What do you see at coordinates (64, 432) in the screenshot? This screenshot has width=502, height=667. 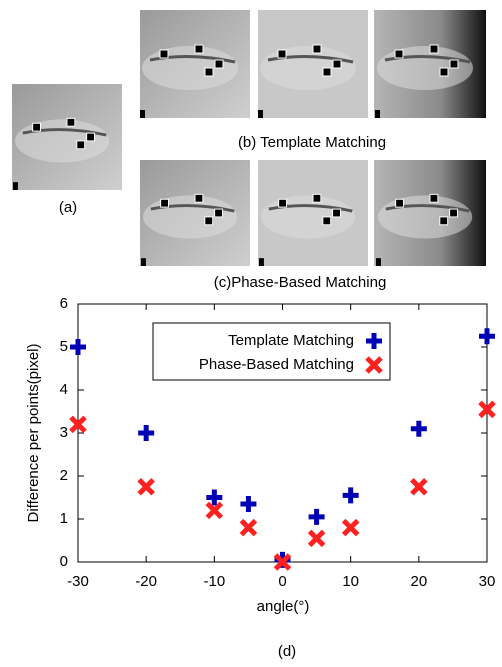 I see `y-tick-label: 3` at bounding box center [64, 432].